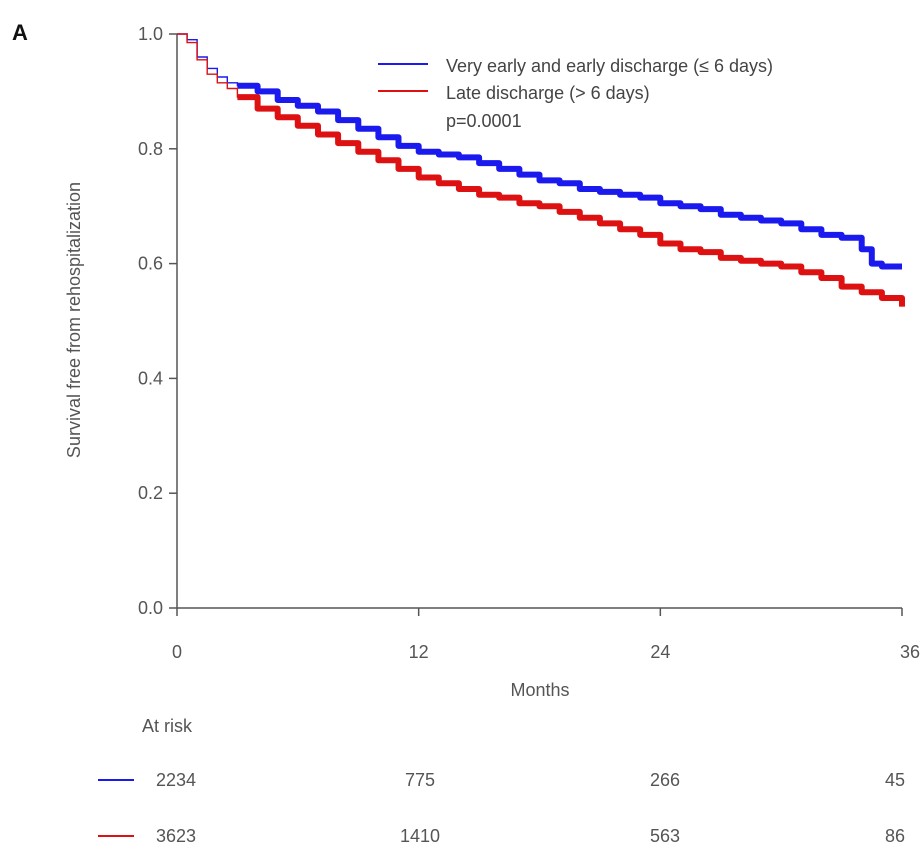  I want to click on at-risk-value: 1410, so click(420, 836).